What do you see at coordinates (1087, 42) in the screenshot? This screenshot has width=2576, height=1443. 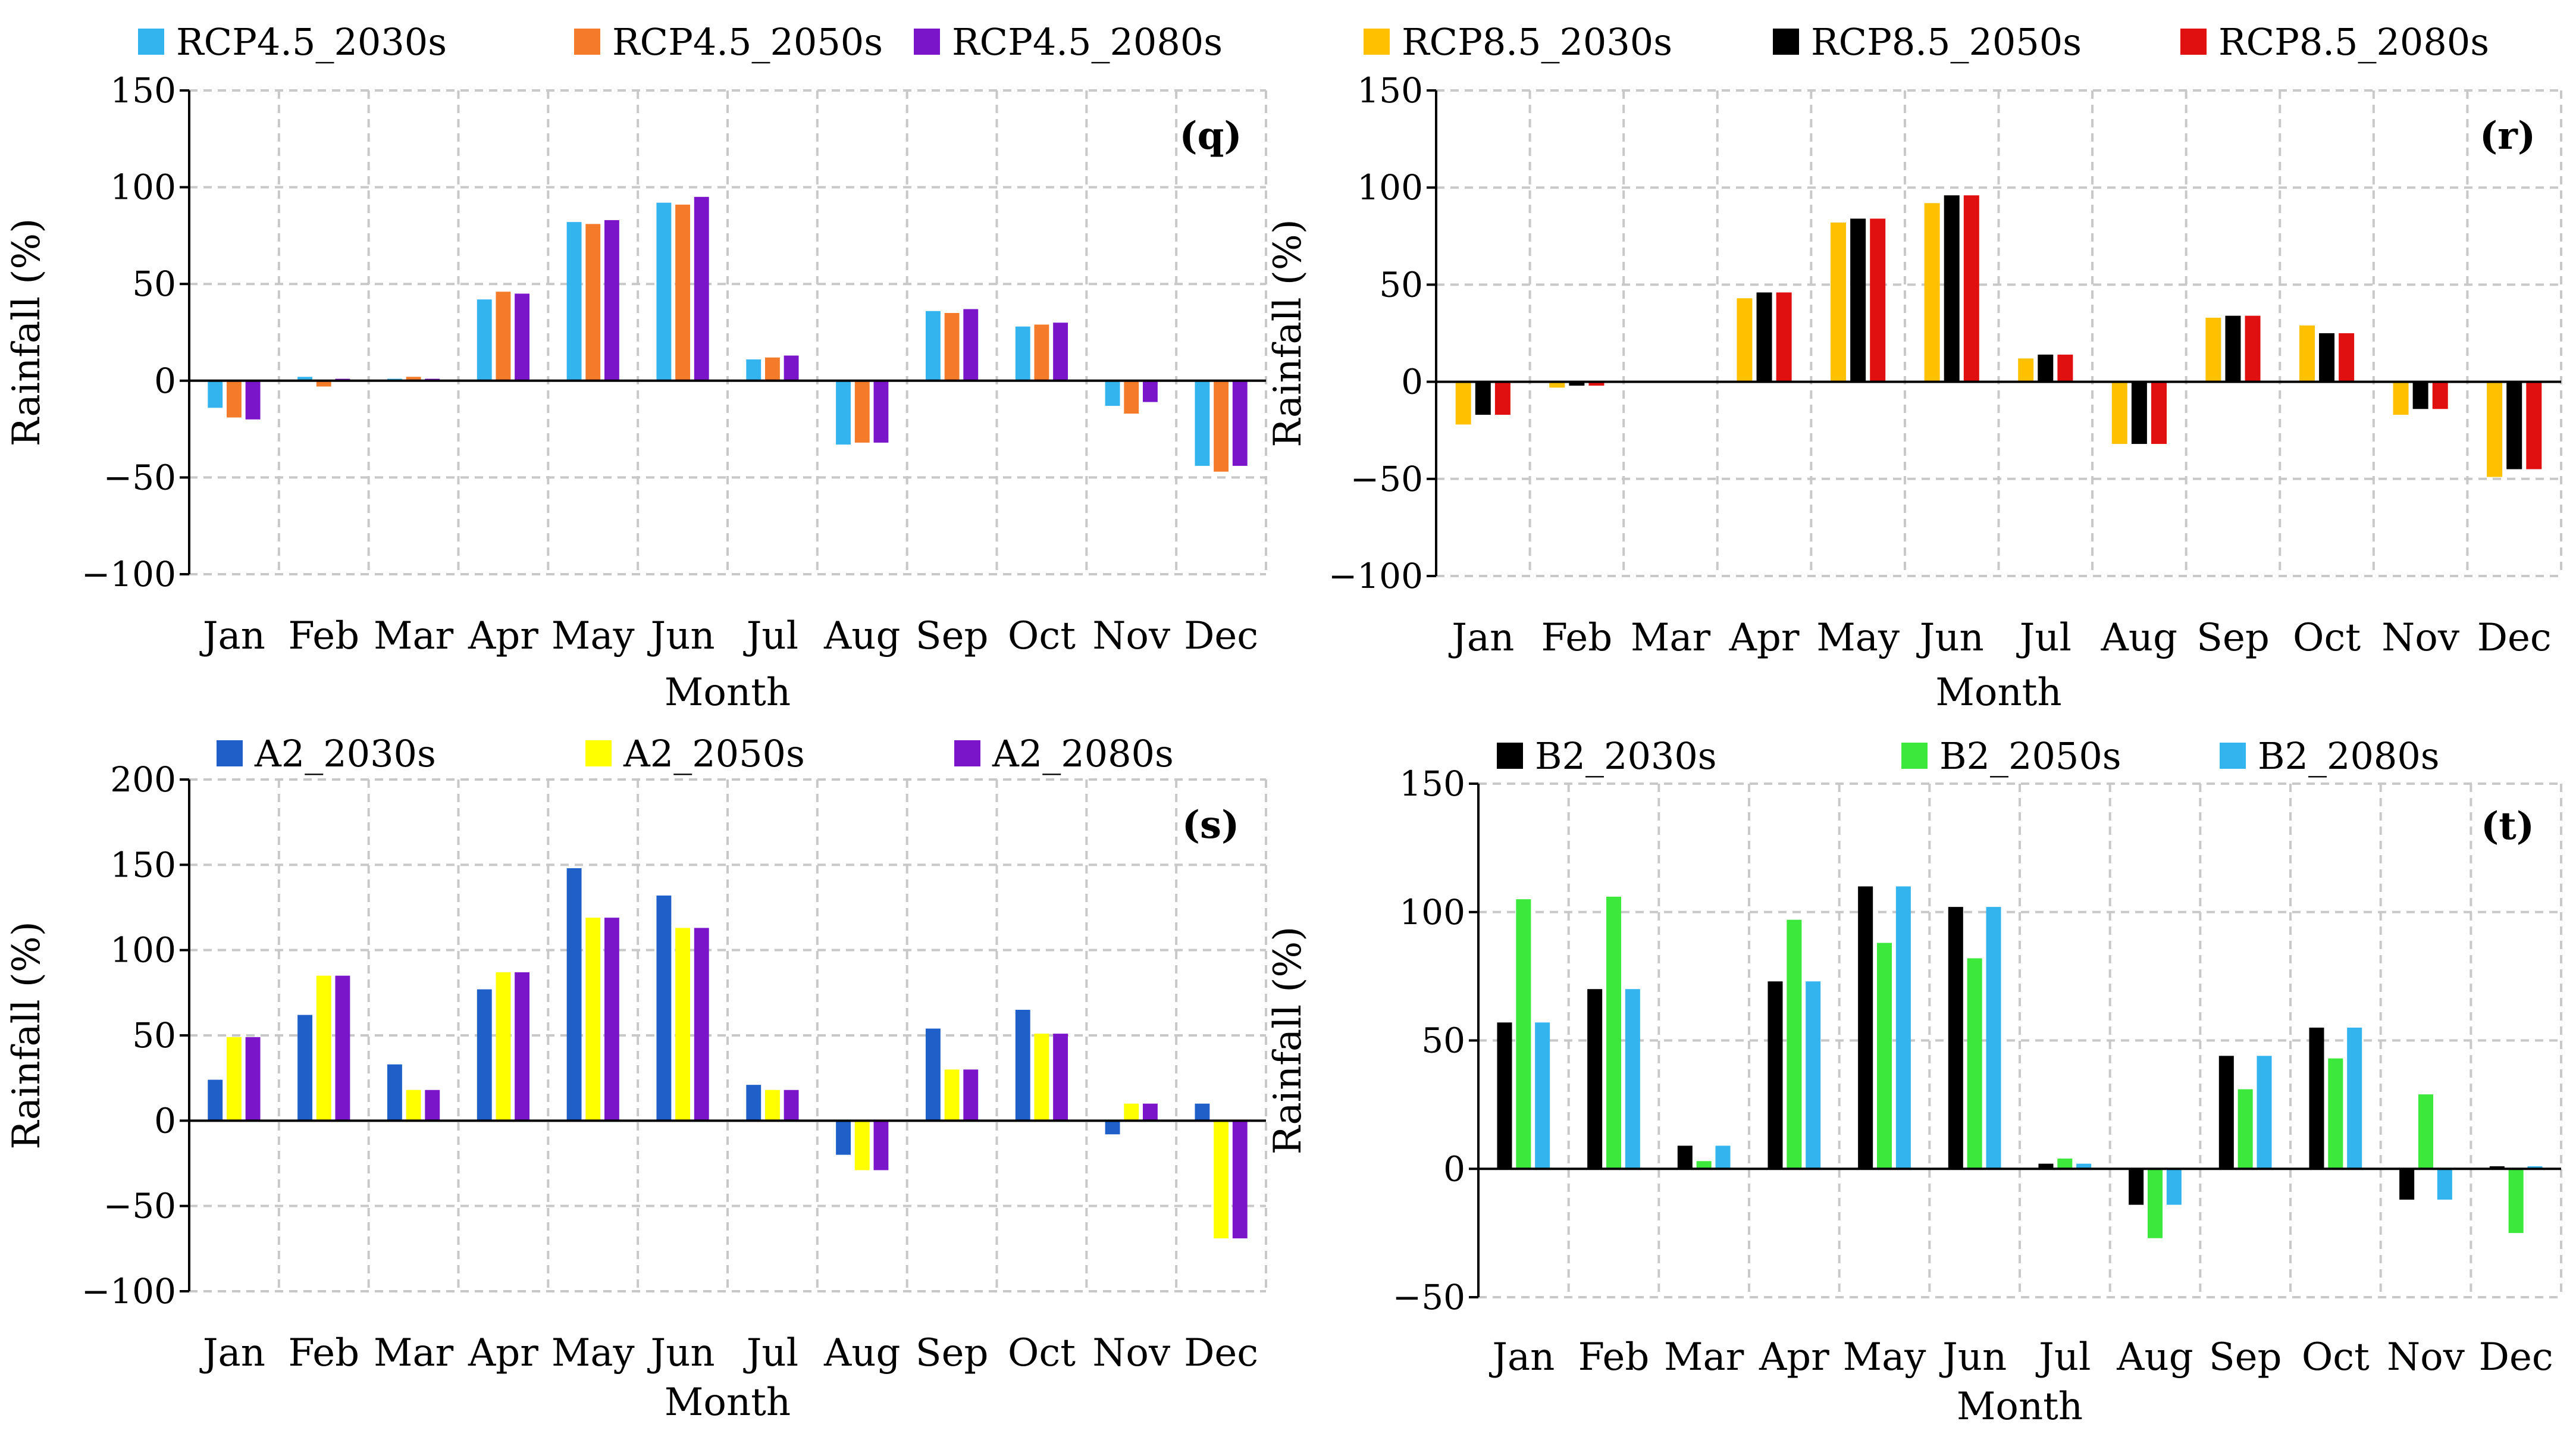 I see `legend-label: RCP4.5_2080s` at bounding box center [1087, 42].